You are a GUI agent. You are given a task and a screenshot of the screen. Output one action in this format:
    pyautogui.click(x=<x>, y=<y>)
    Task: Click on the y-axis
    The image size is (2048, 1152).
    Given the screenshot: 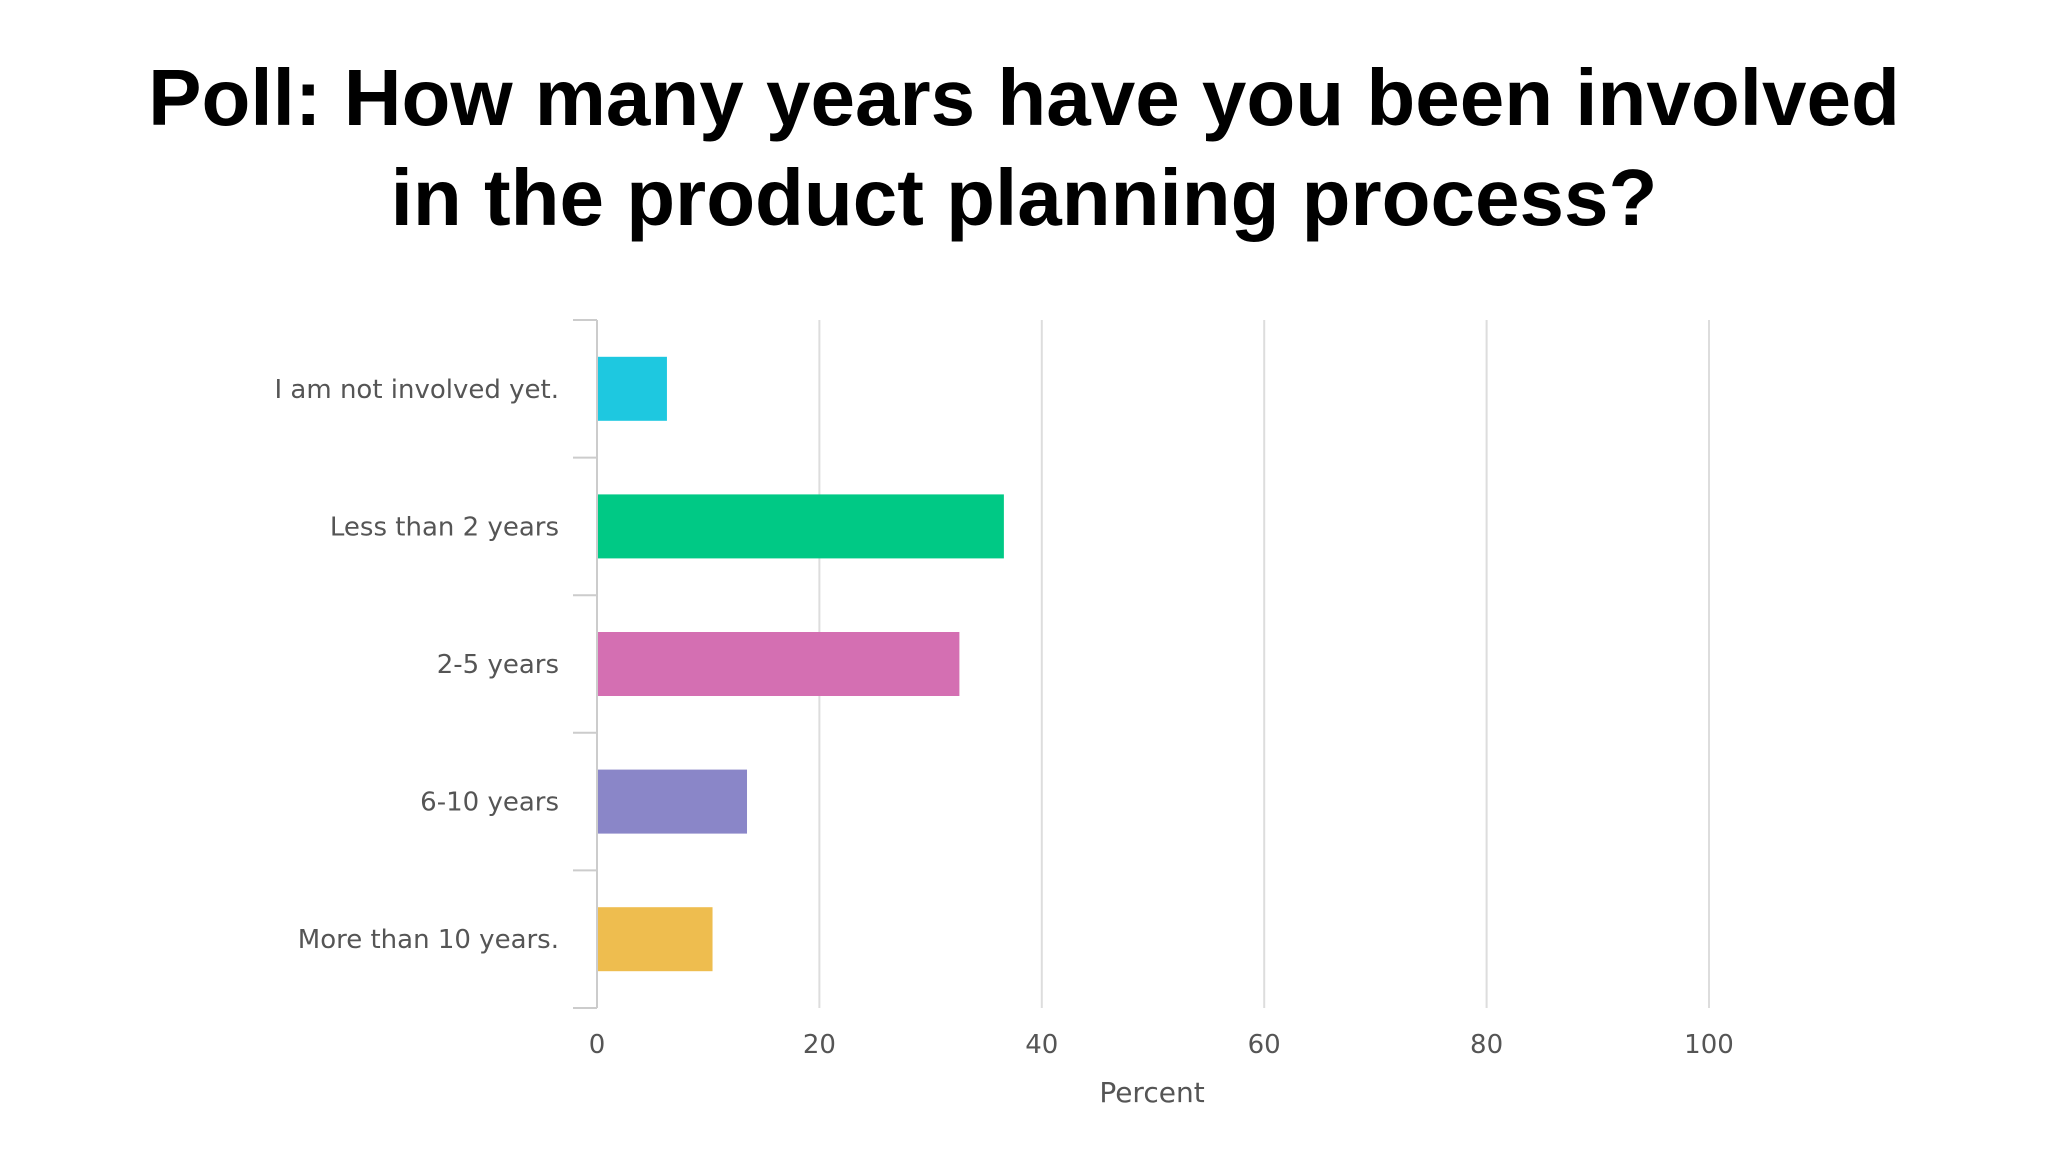 What is the action you would take?
    pyautogui.click(x=585, y=664)
    